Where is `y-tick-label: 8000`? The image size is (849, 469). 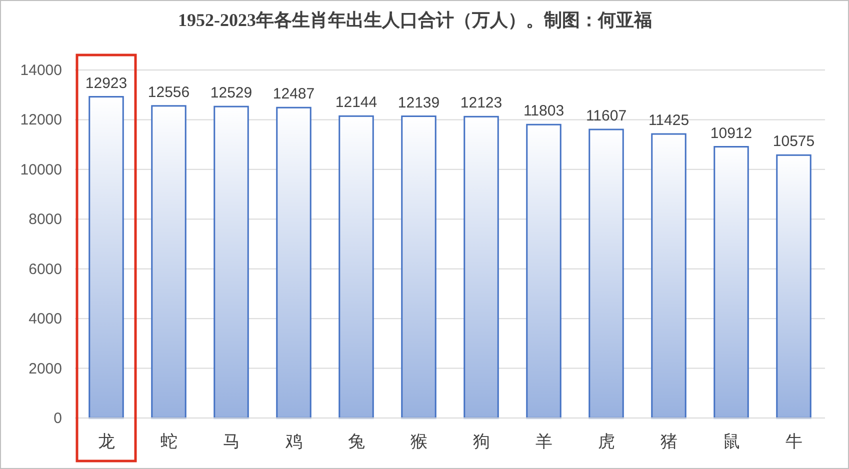
y-tick-label: 8000 is located at coordinates (45, 219).